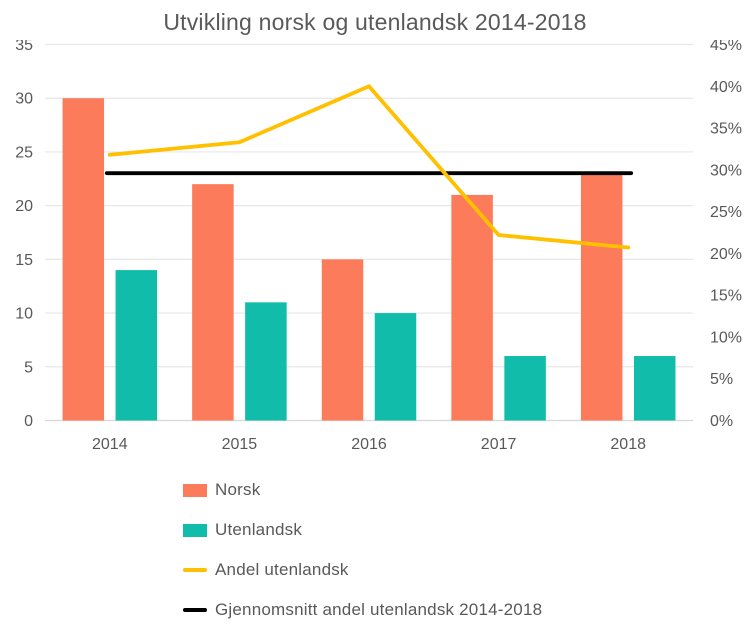 The width and height of the screenshot is (750, 642). I want to click on right-axis-tick: 5%, so click(721, 379).